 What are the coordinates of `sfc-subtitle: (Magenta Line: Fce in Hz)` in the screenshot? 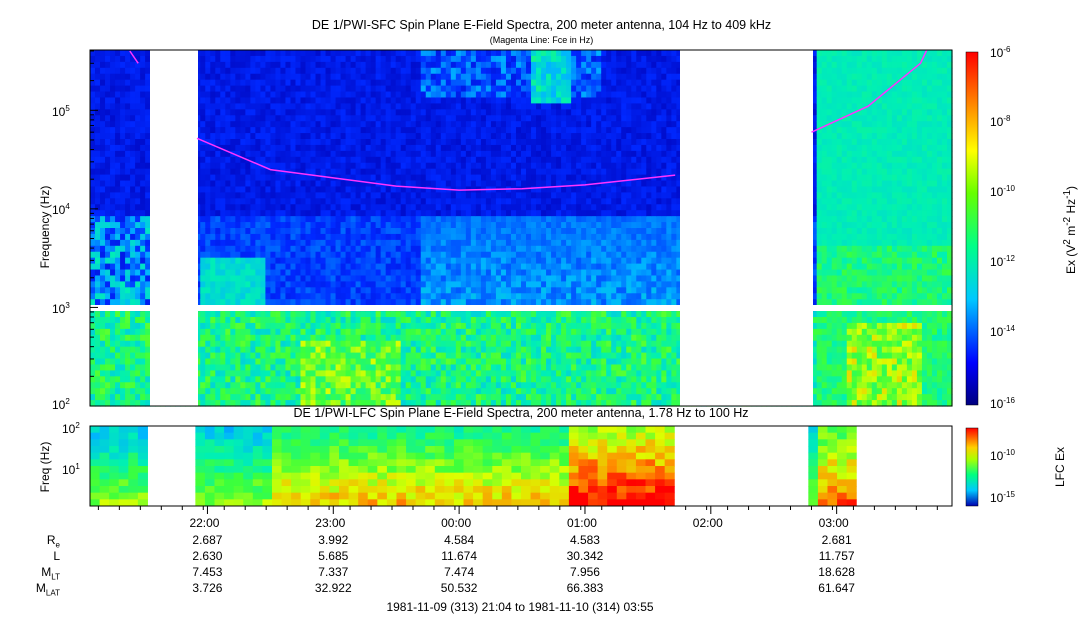 It's located at (541, 40).